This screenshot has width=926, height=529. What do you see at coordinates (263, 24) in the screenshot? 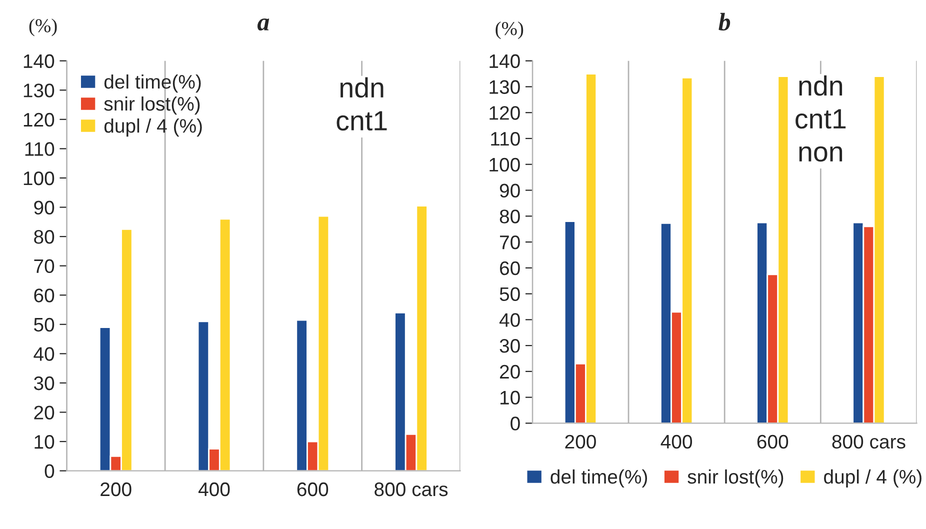
I see `chart-title: a` at bounding box center [263, 24].